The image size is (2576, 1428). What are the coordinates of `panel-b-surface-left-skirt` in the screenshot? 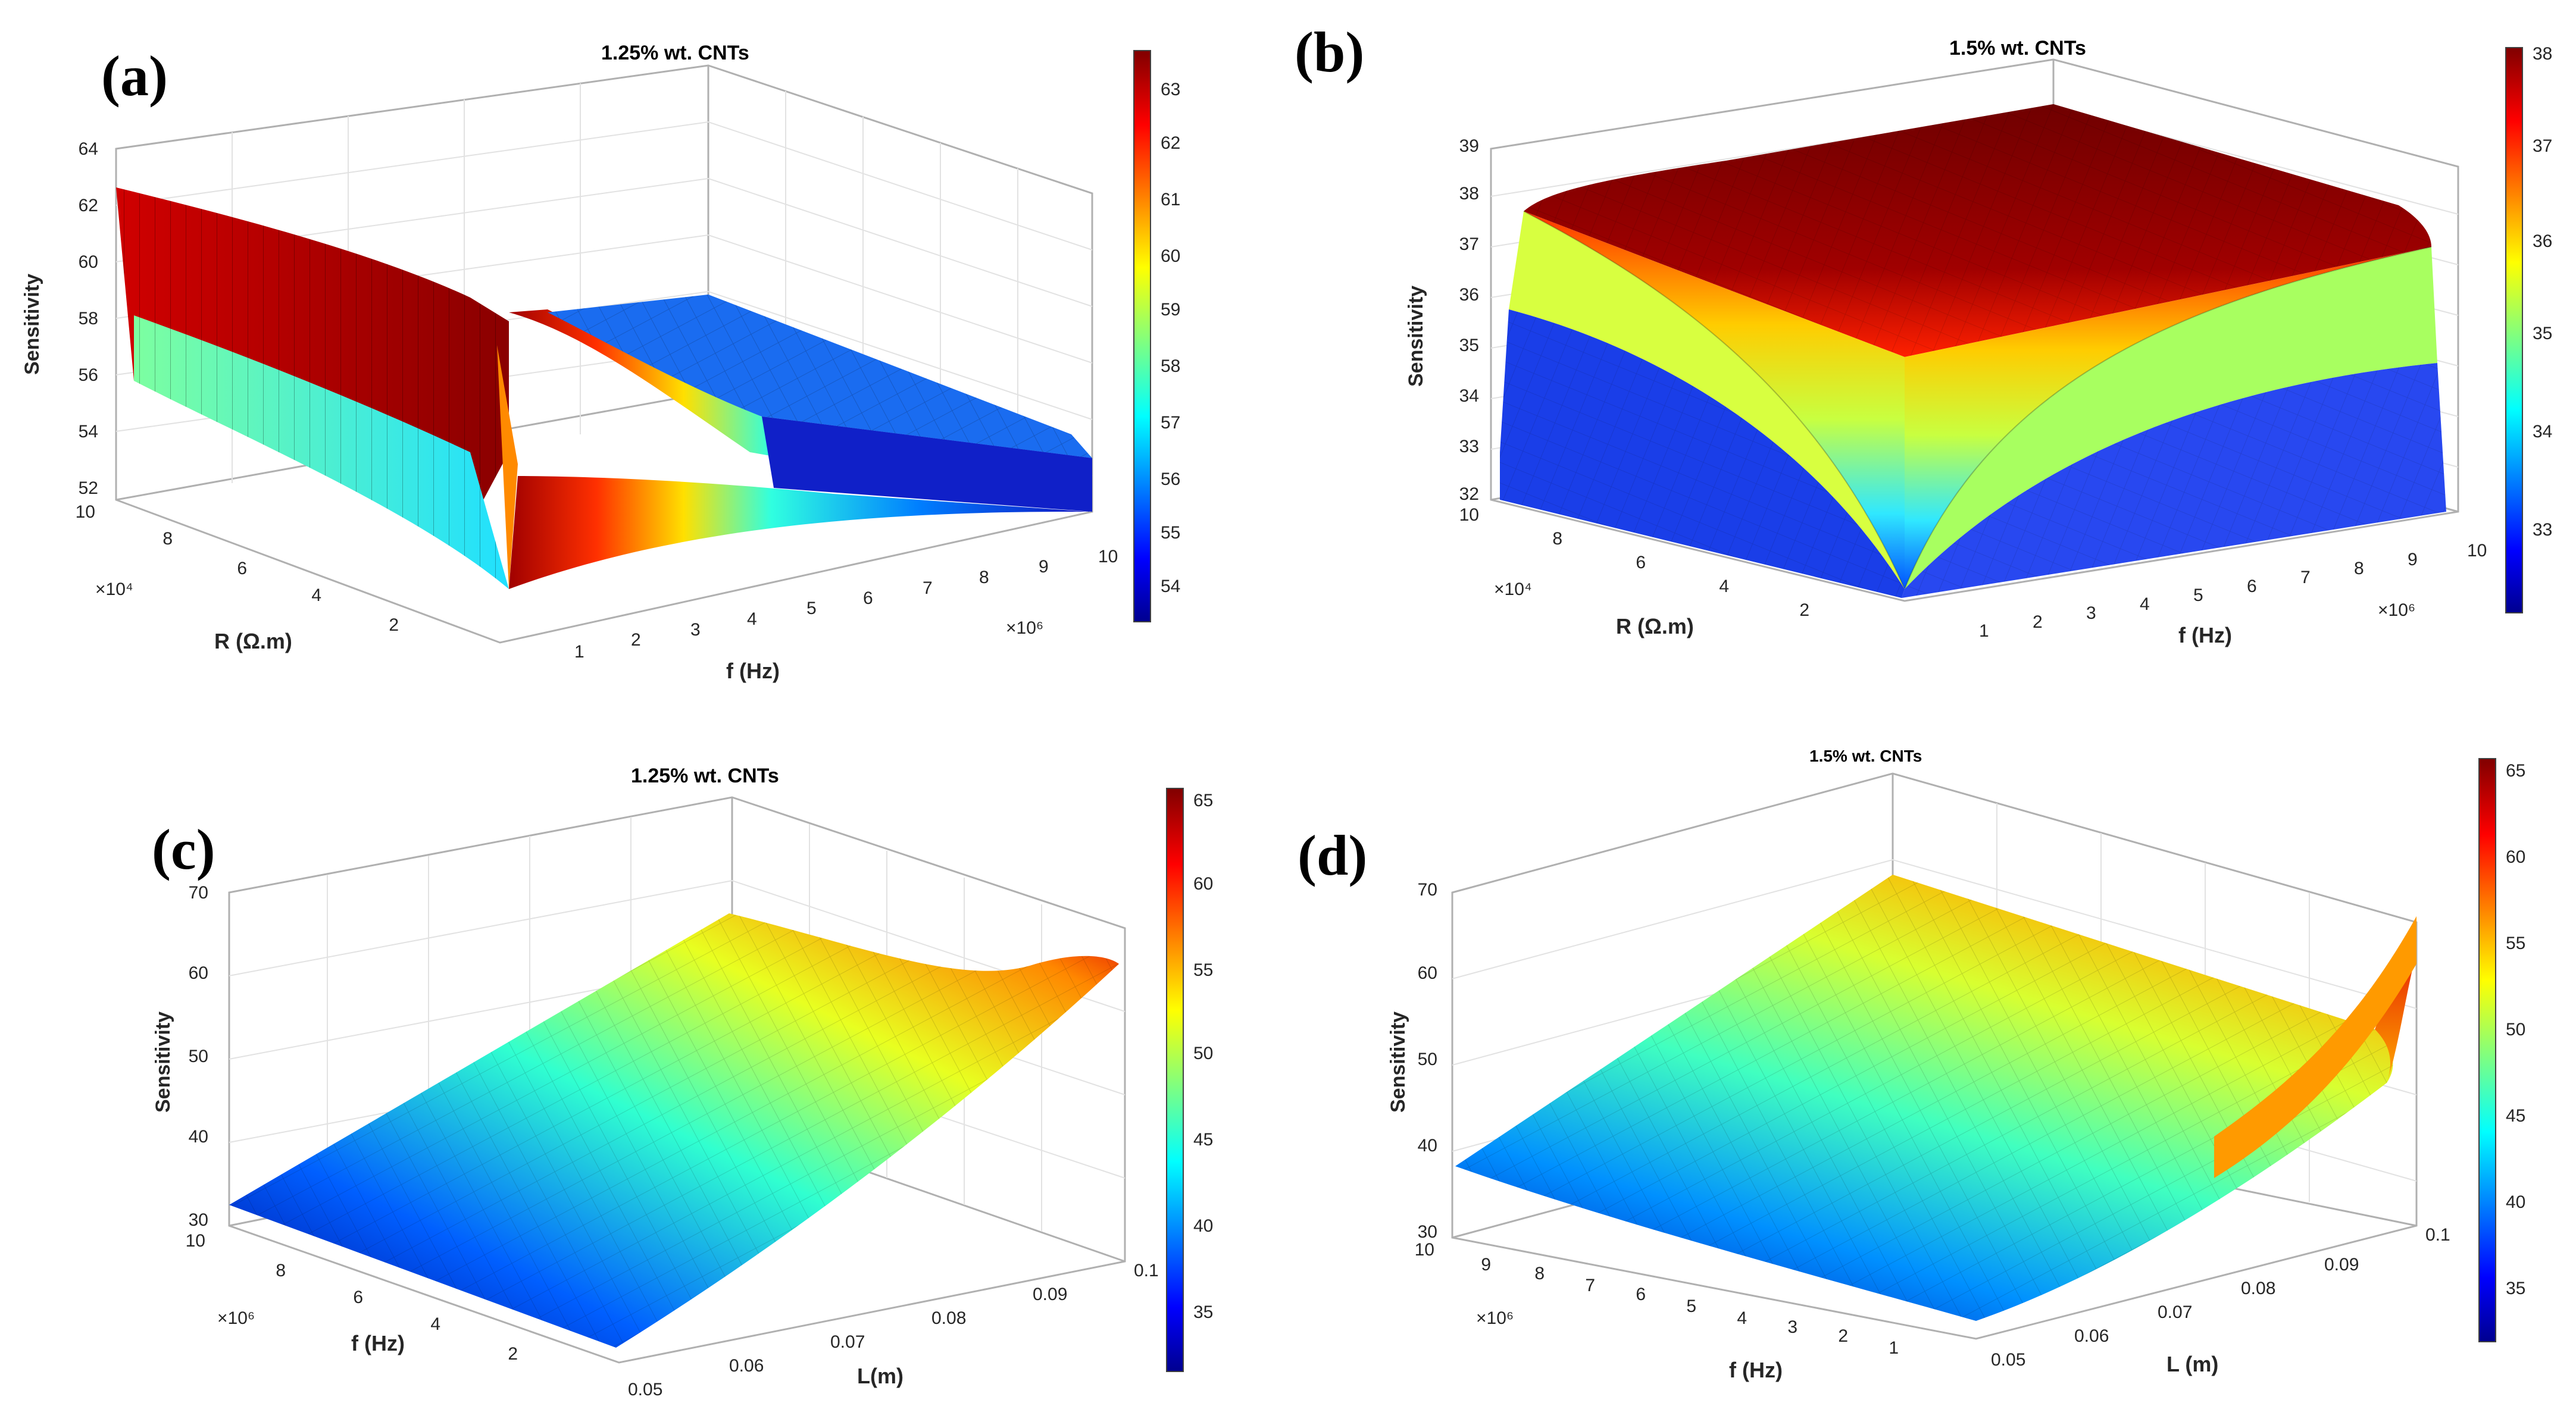 It's located at (1714, 400).